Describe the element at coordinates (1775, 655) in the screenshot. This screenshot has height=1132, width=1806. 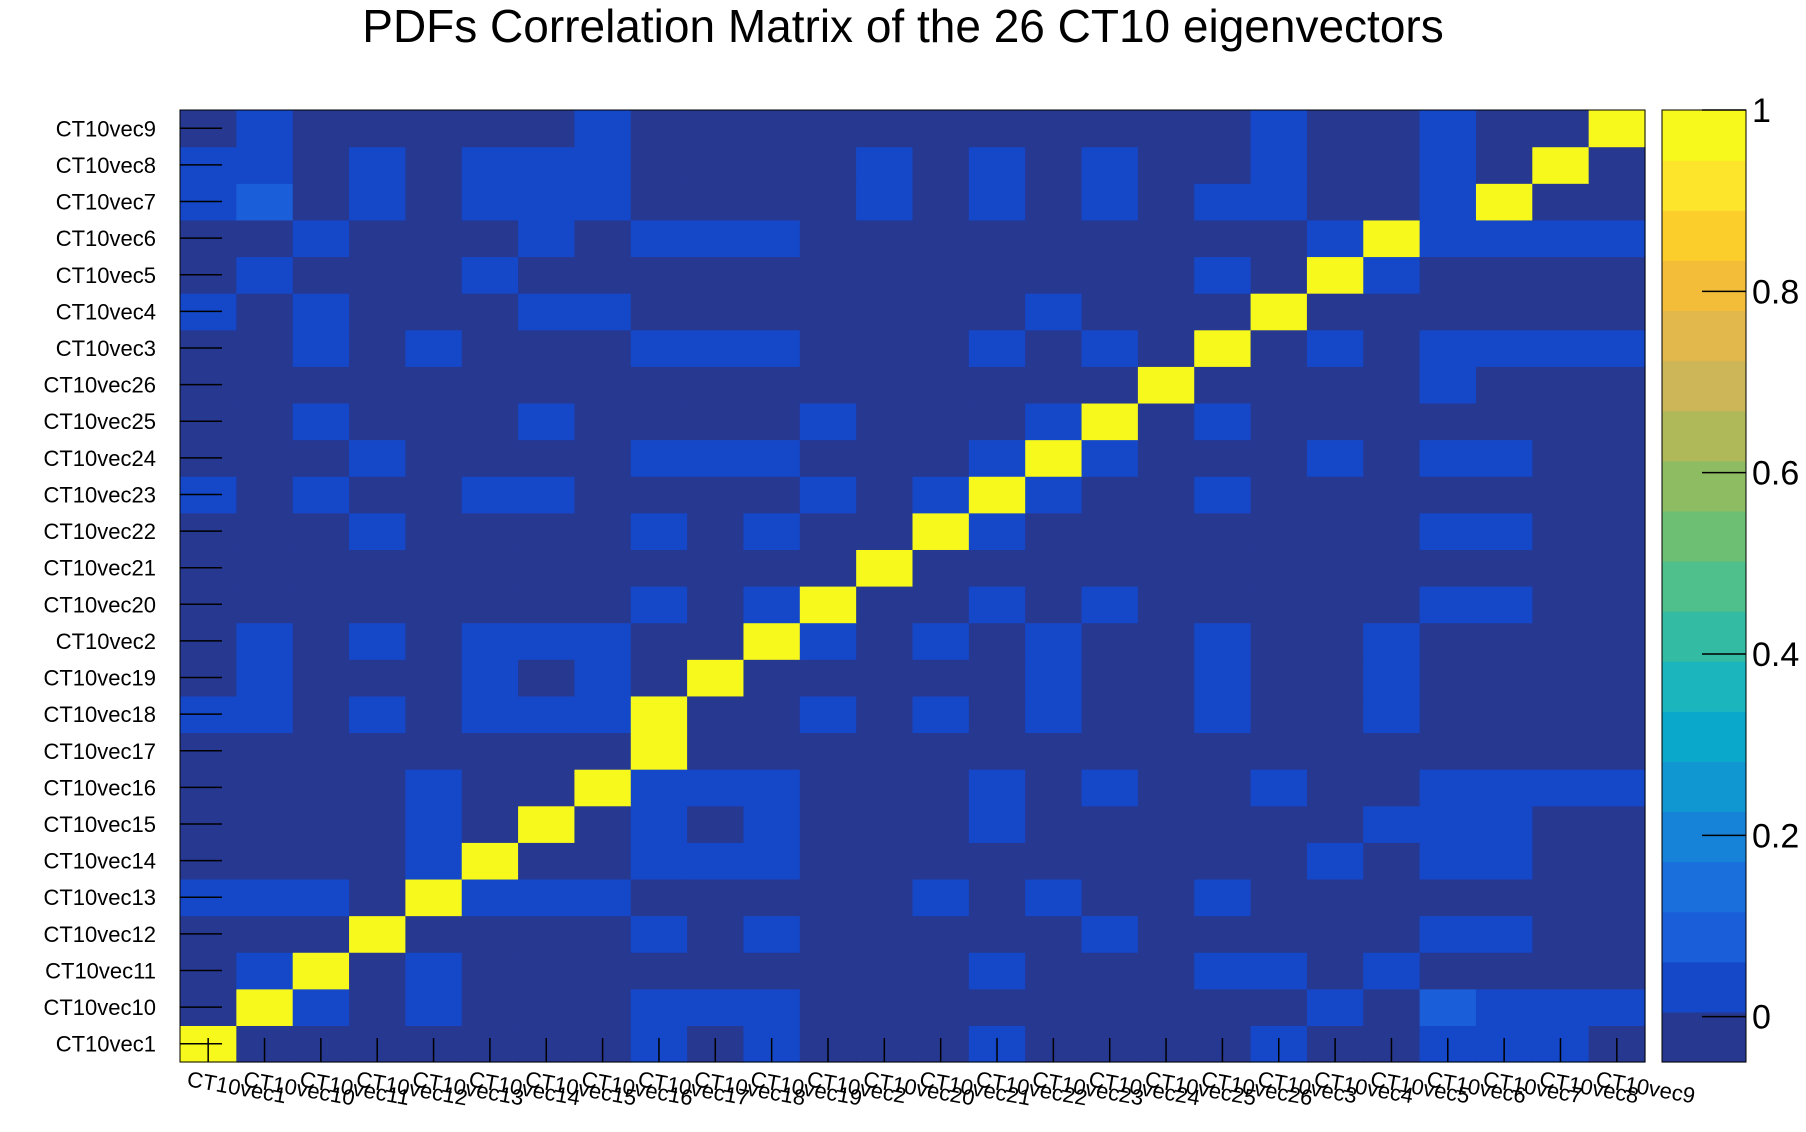
I see `color-scale-label: 0.4` at that location.